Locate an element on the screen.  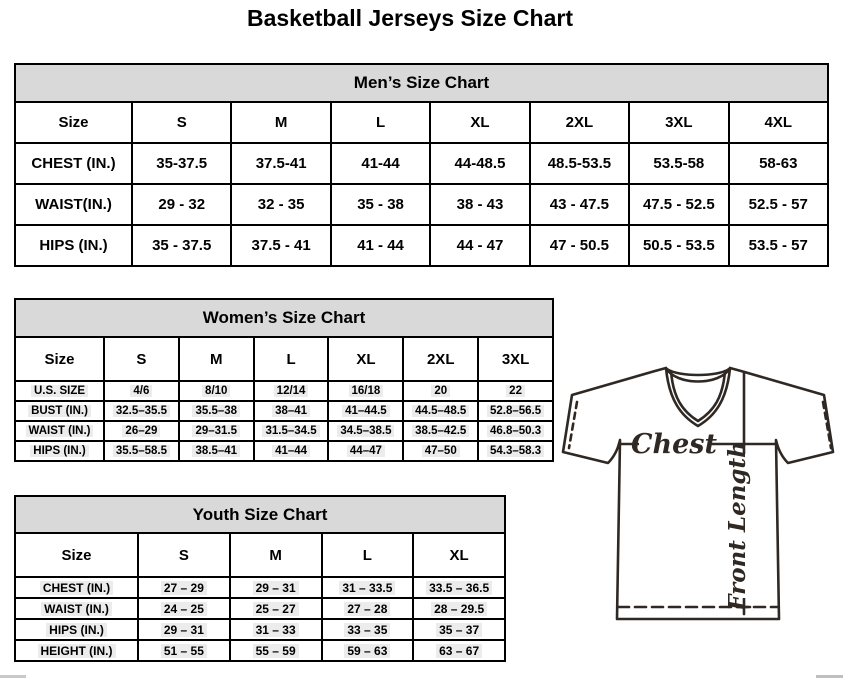
table-cell: 27 – 28 is located at coordinates (367, 608).